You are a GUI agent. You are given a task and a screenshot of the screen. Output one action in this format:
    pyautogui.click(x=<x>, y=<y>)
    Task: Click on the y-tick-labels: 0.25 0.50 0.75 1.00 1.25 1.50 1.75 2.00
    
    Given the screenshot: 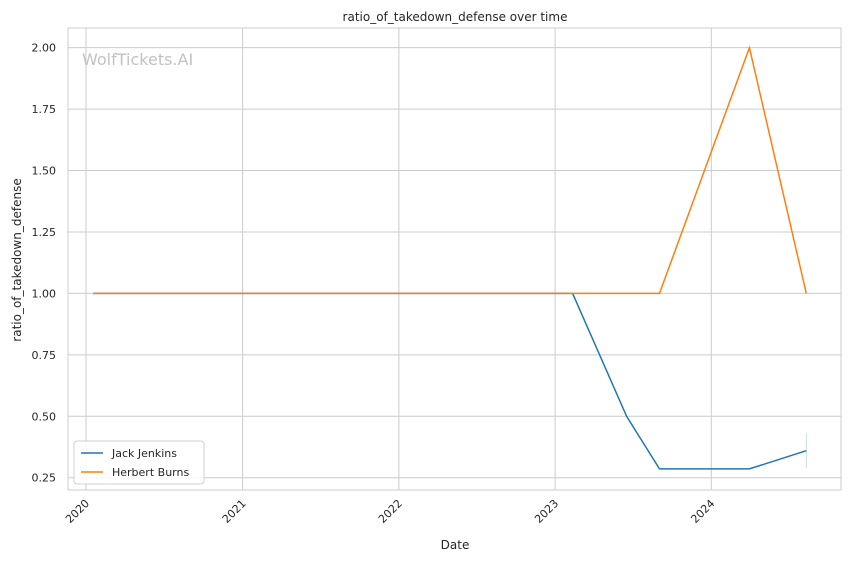 What is the action you would take?
    pyautogui.click(x=44, y=263)
    